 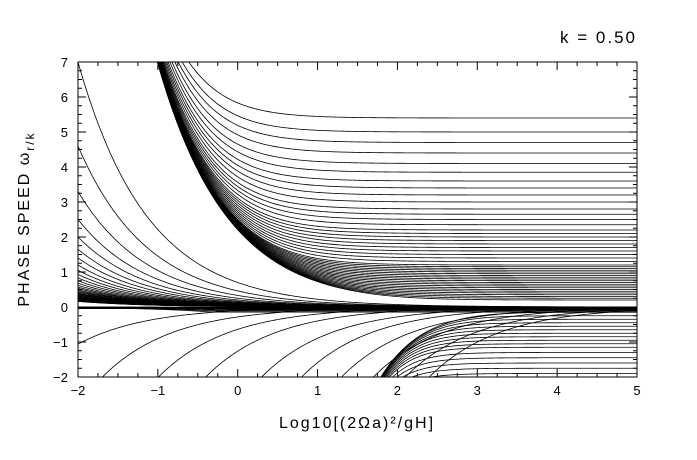 I want to click on y-tick-label: 0, so click(x=64, y=307).